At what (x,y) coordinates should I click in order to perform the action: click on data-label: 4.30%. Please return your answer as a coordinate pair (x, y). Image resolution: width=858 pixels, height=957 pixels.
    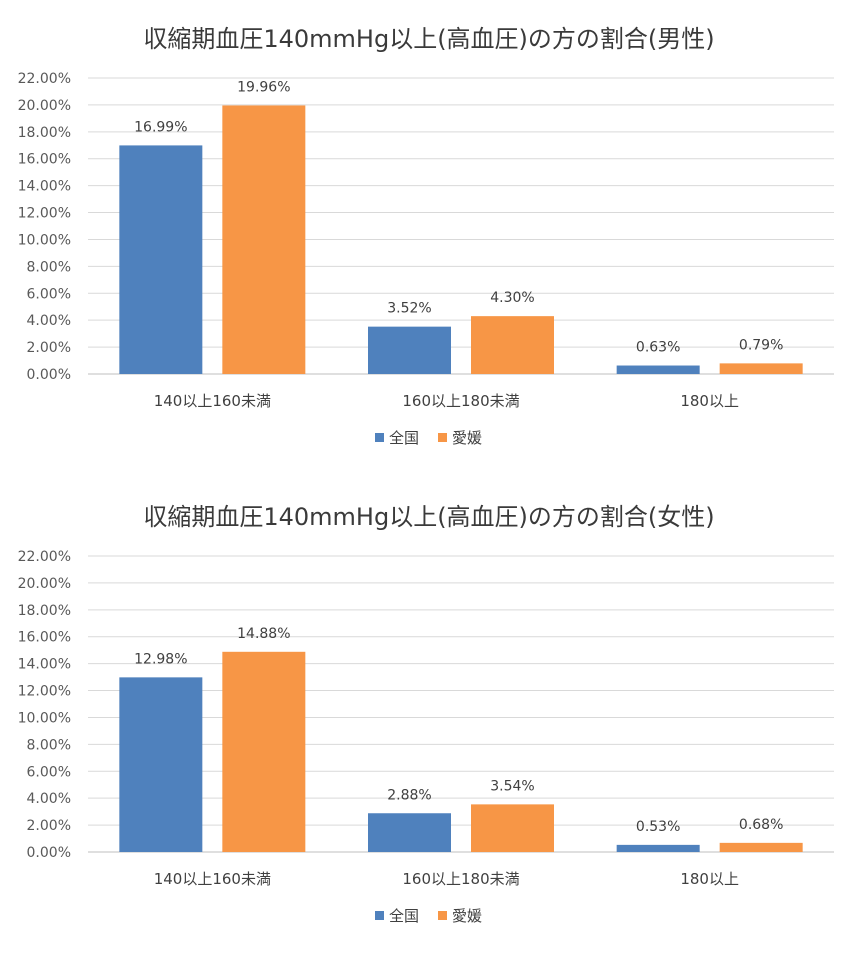
    Looking at the image, I should click on (512, 298).